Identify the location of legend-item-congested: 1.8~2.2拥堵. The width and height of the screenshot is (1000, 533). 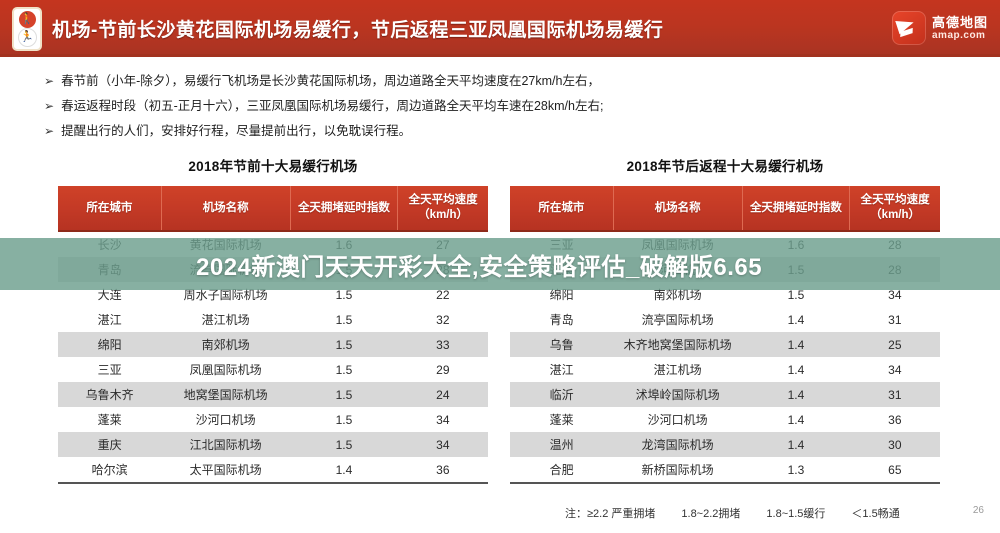
(711, 514).